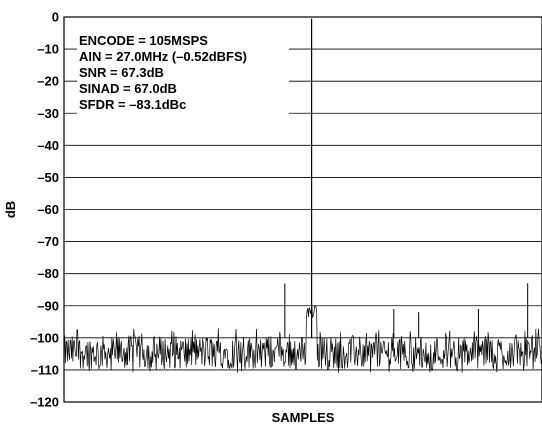  What do you see at coordinates (48, 273) in the screenshot?
I see `y-tick-label: –80` at bounding box center [48, 273].